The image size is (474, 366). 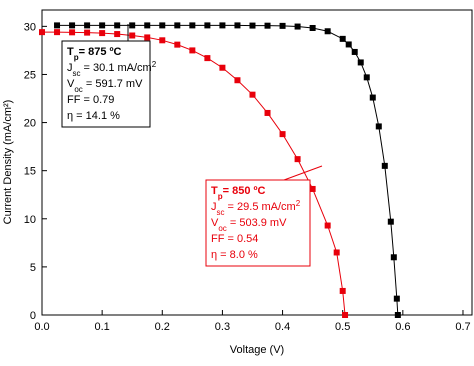 I want to click on annotation-segment: FF = 0.79, so click(x=90, y=100).